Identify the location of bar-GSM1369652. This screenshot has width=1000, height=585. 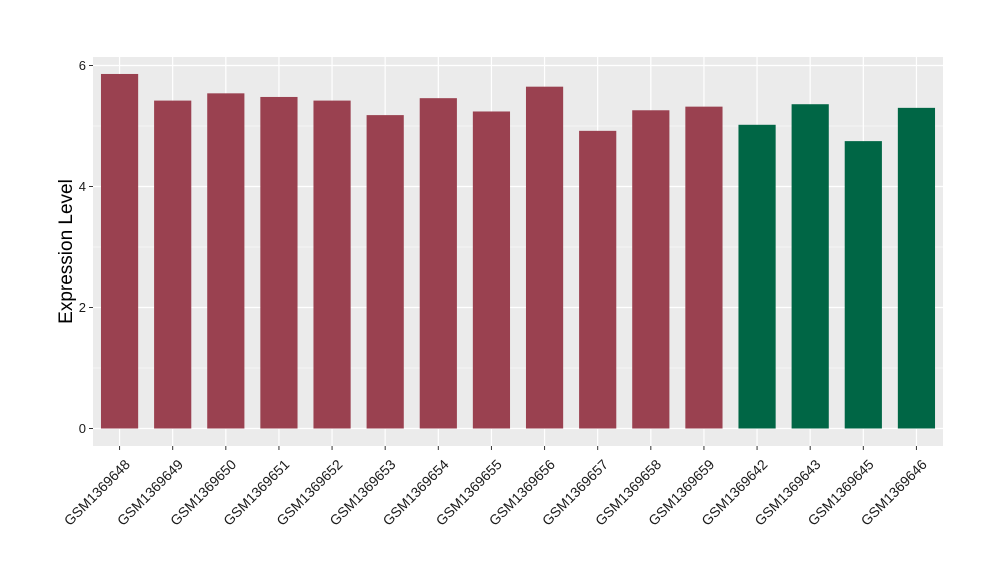
(332, 264).